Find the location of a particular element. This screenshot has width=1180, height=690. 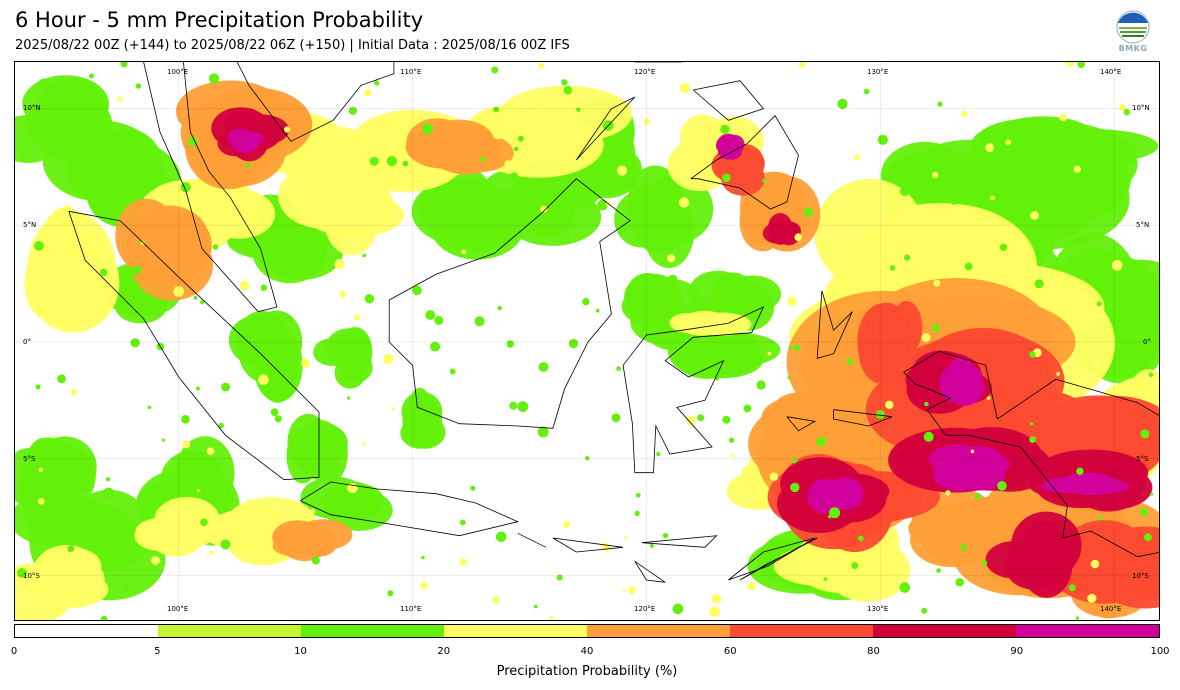

lat-label-left-10n: 10°N is located at coordinates (32, 108).